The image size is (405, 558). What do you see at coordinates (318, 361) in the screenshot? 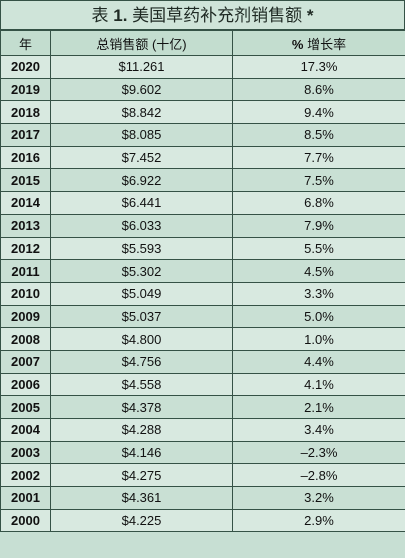
I see `cell-growth: 4.4%` at bounding box center [318, 361].